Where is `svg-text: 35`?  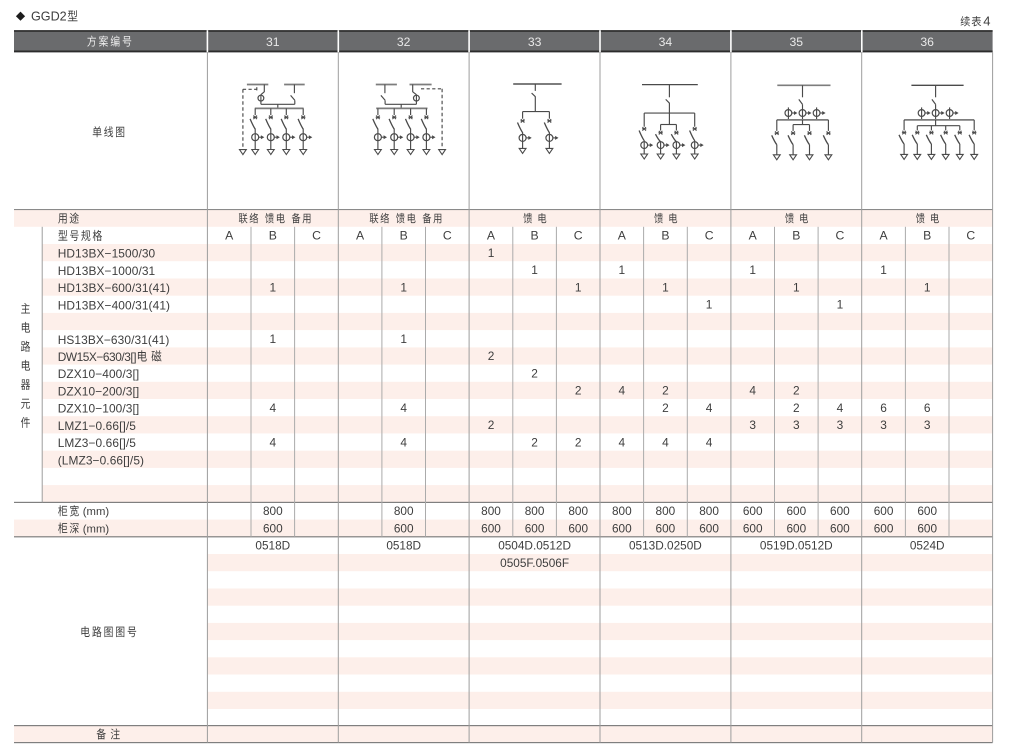
svg-text: 35 is located at coordinates (797, 42).